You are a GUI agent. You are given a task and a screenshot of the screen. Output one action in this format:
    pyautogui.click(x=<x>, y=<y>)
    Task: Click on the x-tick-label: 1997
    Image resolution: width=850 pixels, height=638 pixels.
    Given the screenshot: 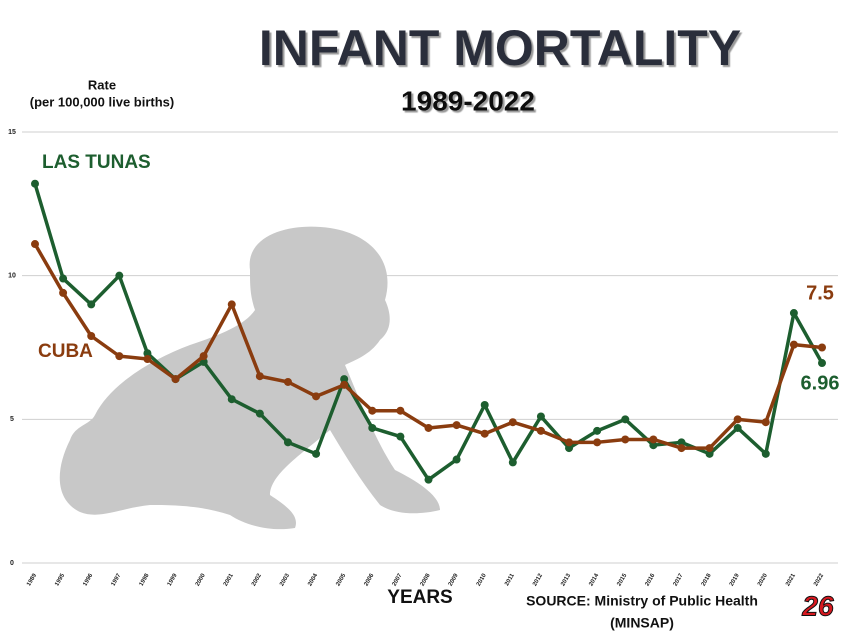 What is the action you would take?
    pyautogui.click(x=117, y=579)
    